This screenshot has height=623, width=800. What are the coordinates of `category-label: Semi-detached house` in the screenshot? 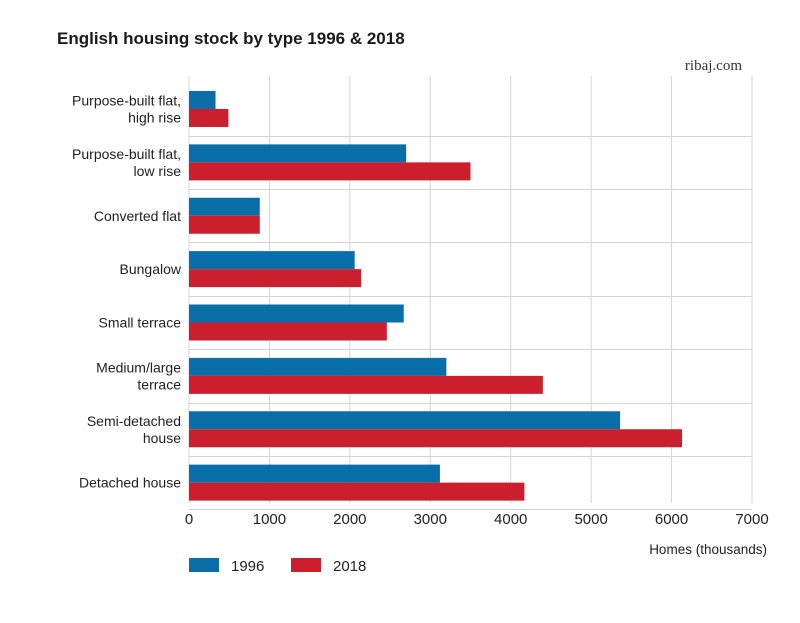 It's located at (134, 429).